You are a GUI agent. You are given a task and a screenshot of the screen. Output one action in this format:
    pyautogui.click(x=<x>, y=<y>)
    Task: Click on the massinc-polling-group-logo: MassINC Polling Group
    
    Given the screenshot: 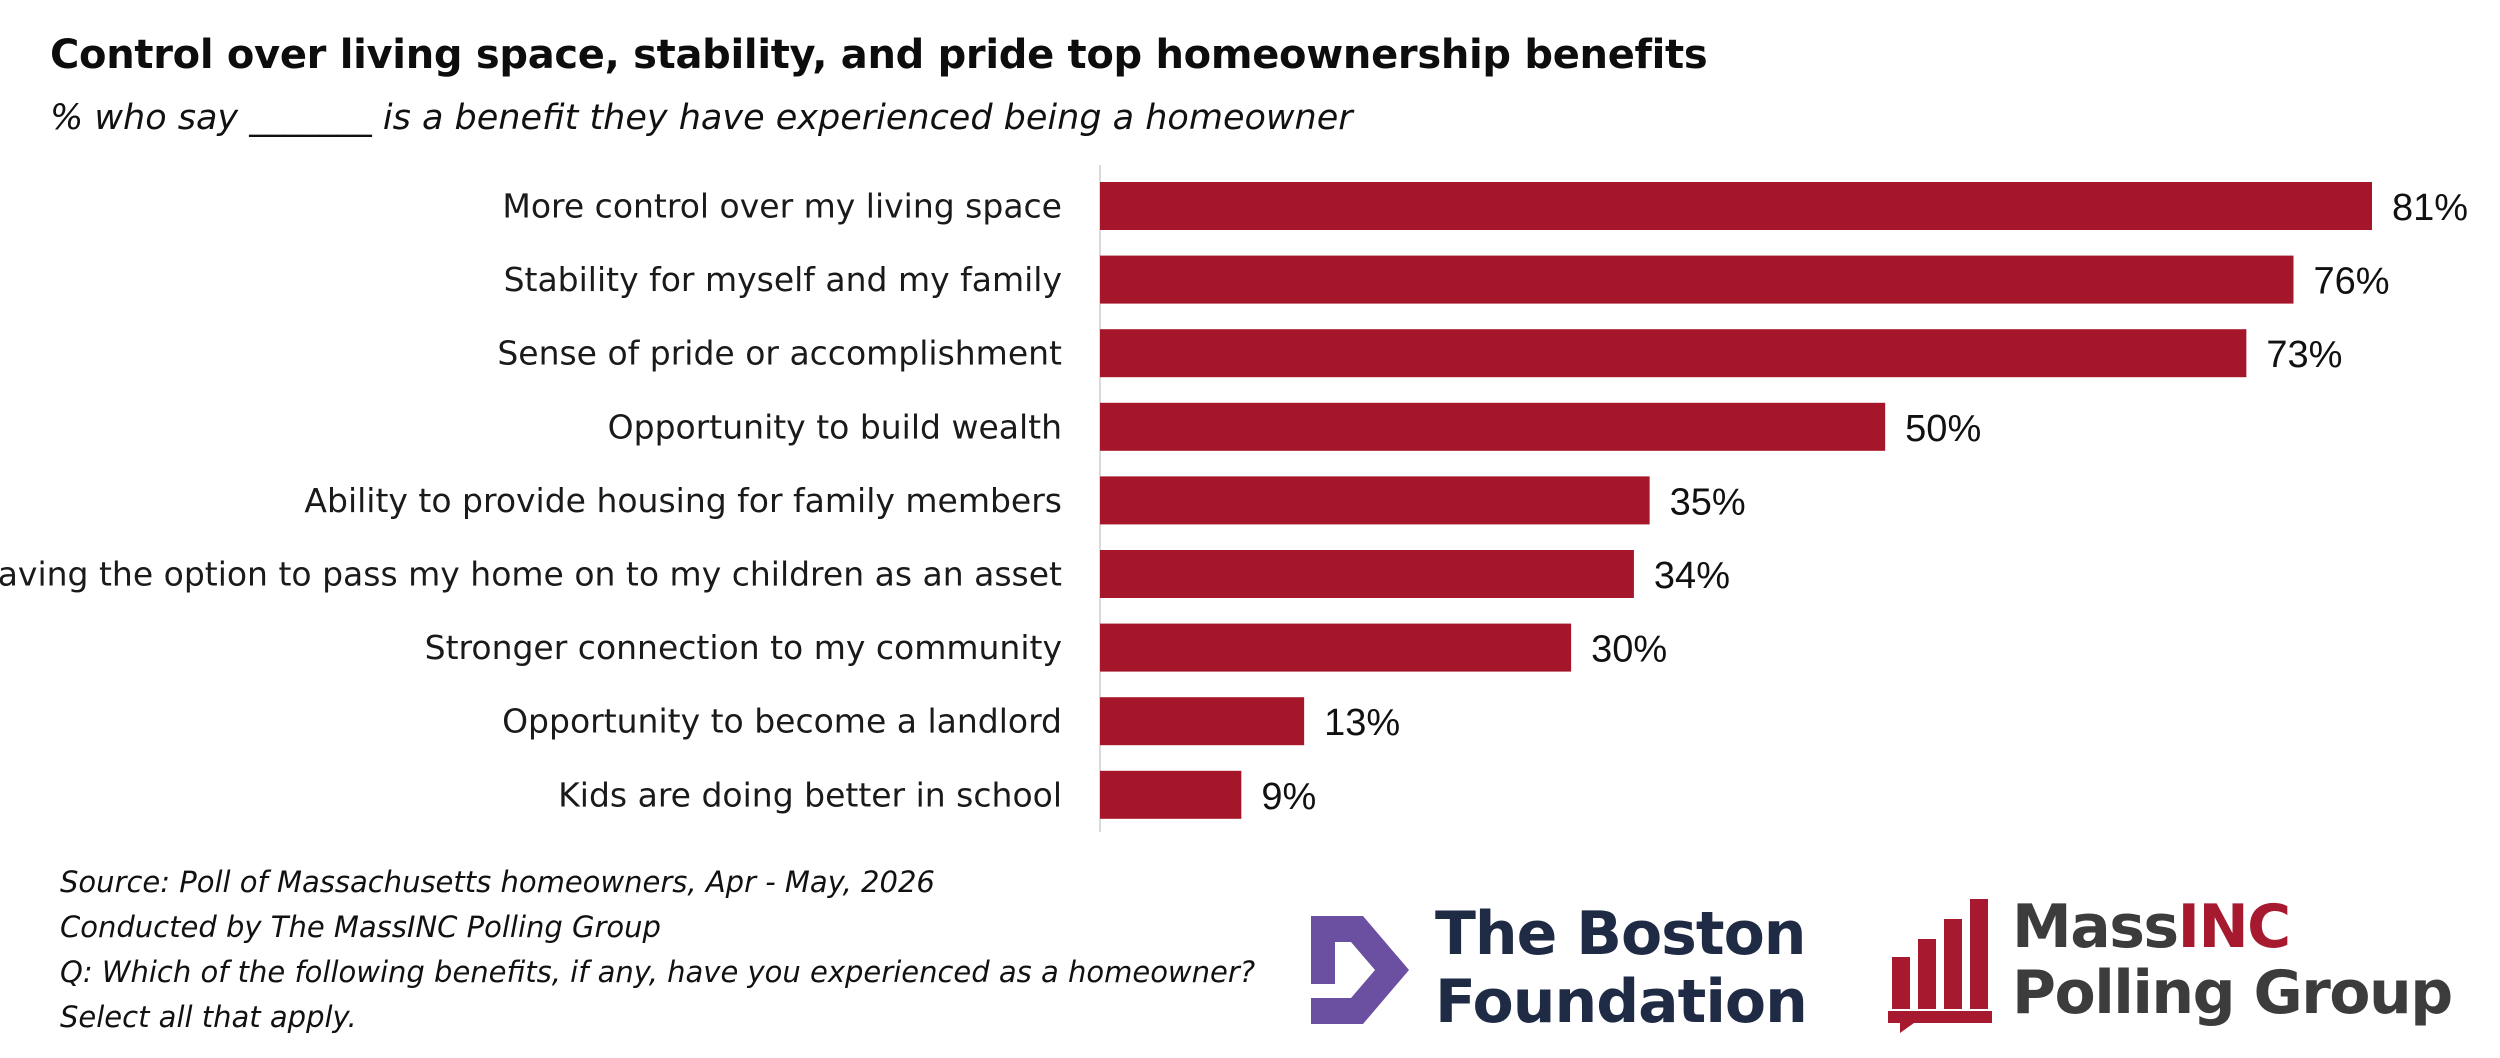 What is the action you would take?
    pyautogui.click(x=2188, y=968)
    